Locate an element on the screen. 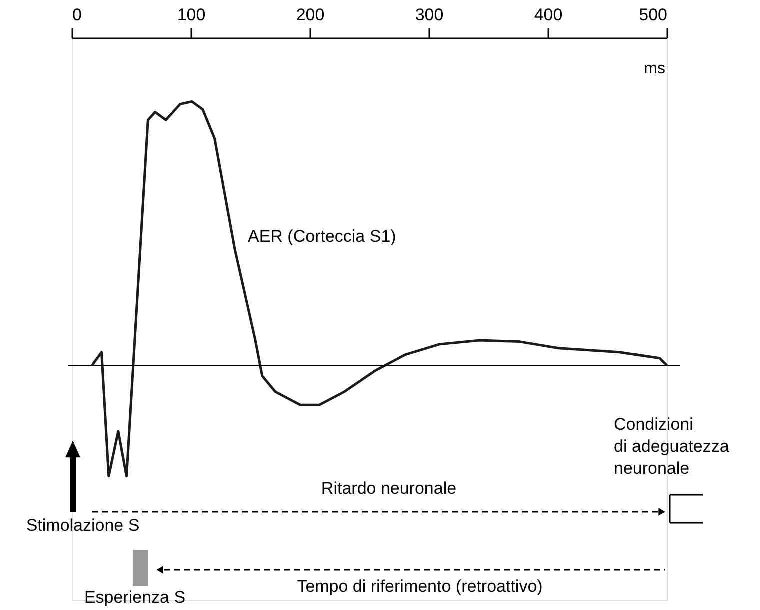 This screenshot has height=610, width=760. x-axis-title: ms is located at coordinates (655, 69).